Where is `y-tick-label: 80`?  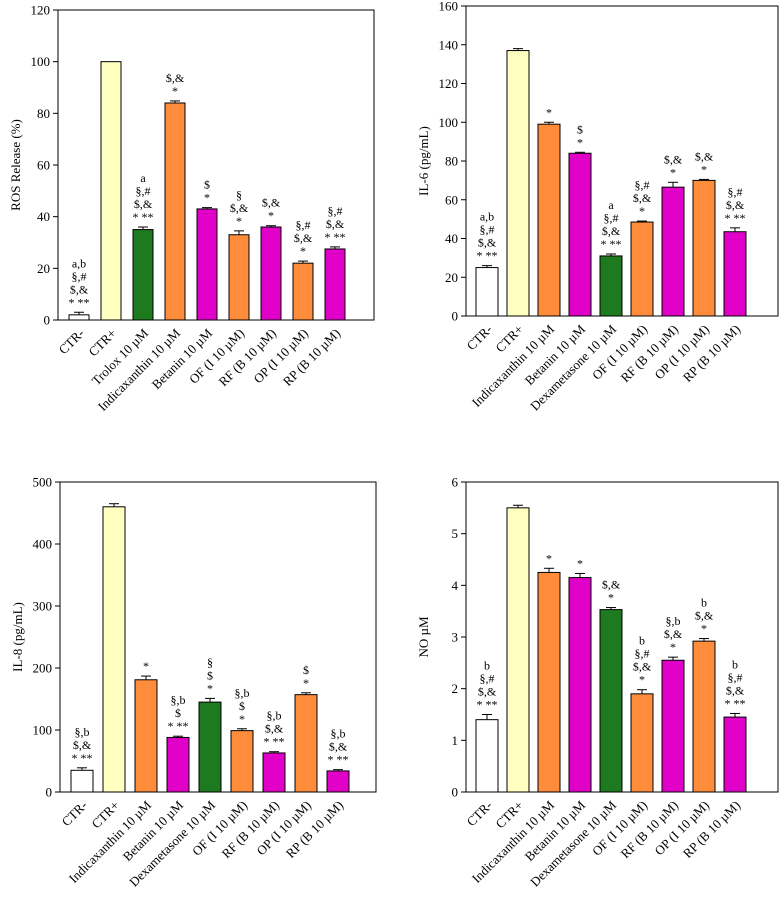
y-tick-label: 80 is located at coordinates (451, 161).